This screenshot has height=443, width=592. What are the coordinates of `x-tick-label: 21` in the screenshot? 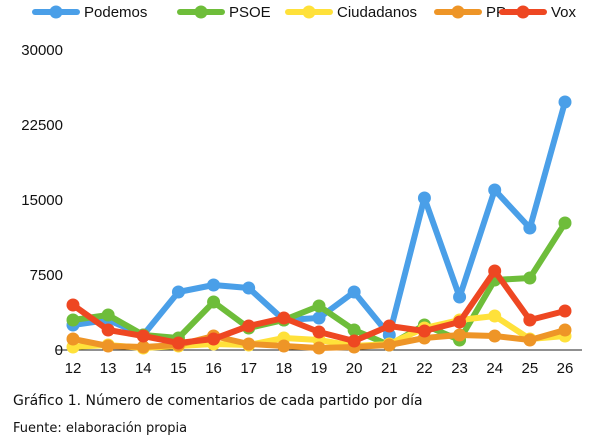 It's located at (389, 368).